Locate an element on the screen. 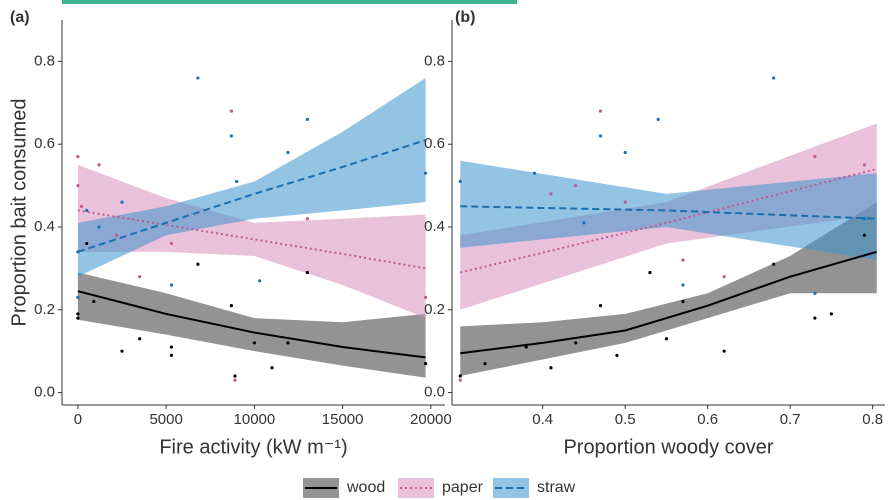  legend-label: paper is located at coordinates (463, 487).